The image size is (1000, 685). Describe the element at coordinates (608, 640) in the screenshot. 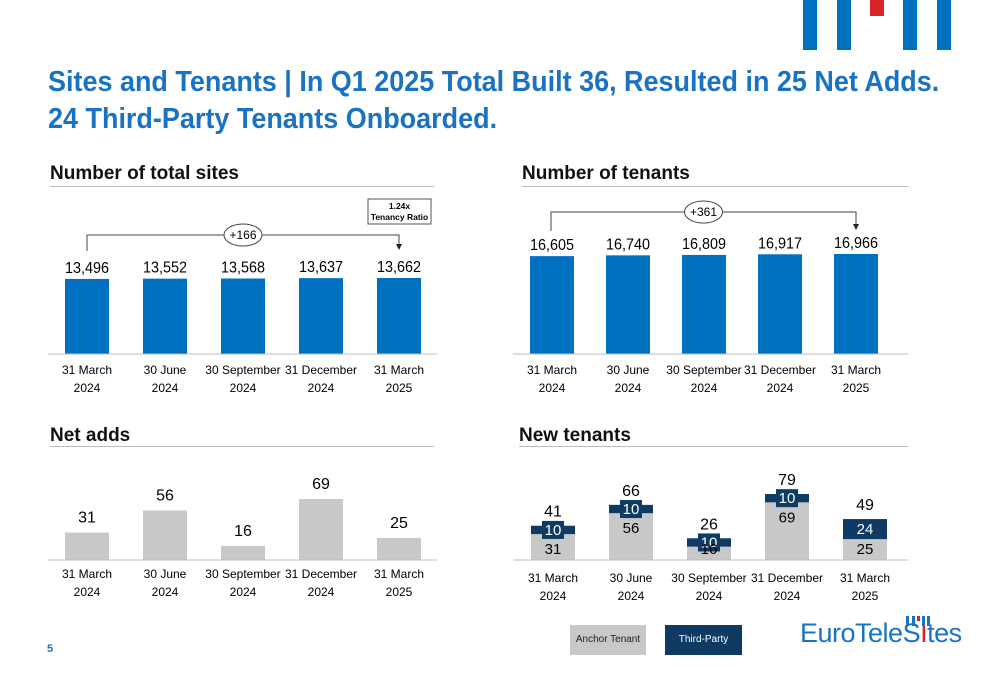

I see `legend-anchor-tenant: Anchor Tenant` at that location.